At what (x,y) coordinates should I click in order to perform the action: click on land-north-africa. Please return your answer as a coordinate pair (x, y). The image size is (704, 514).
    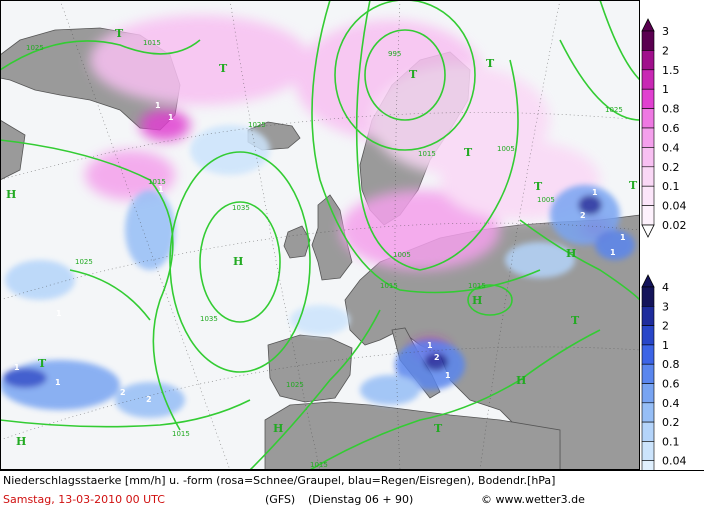
    Looking at the image, I should click on (412, 435).